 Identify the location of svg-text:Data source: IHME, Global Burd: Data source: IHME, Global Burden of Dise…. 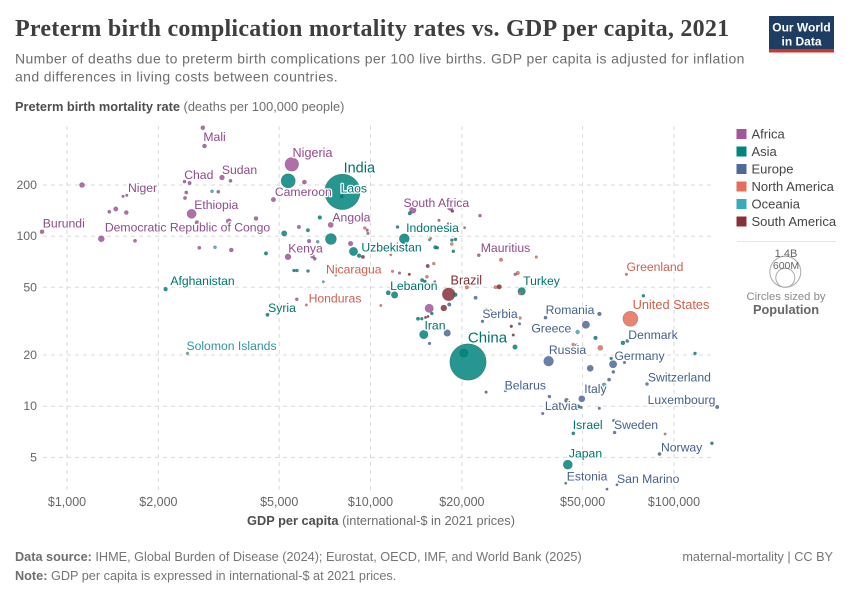
(298, 557).